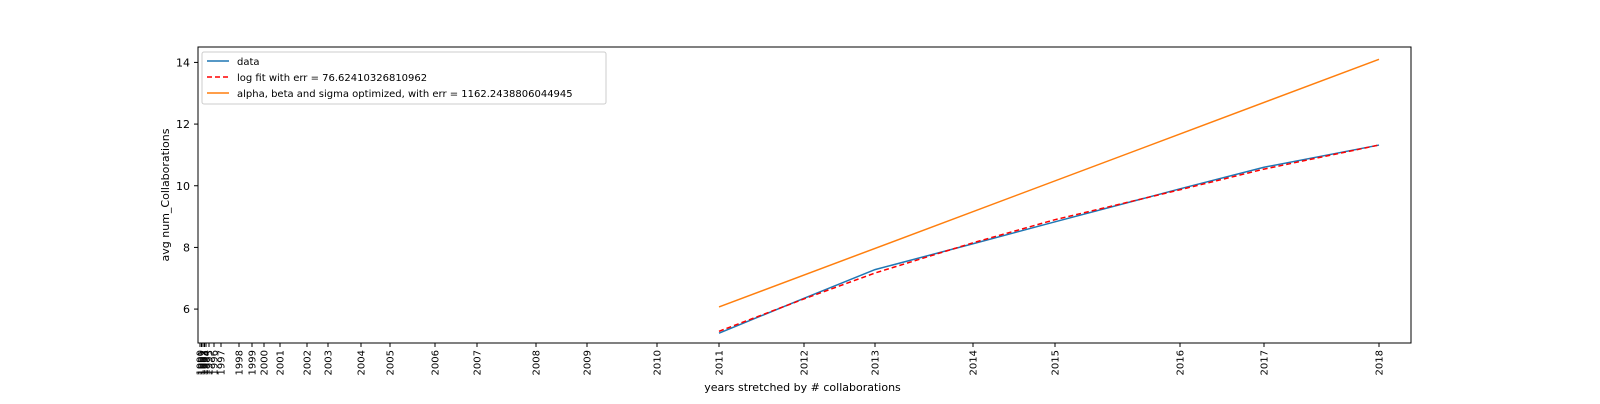 This screenshot has width=1600, height=404. Describe the element at coordinates (253, 362) in the screenshot. I see `x-tick-label: 1999` at that location.